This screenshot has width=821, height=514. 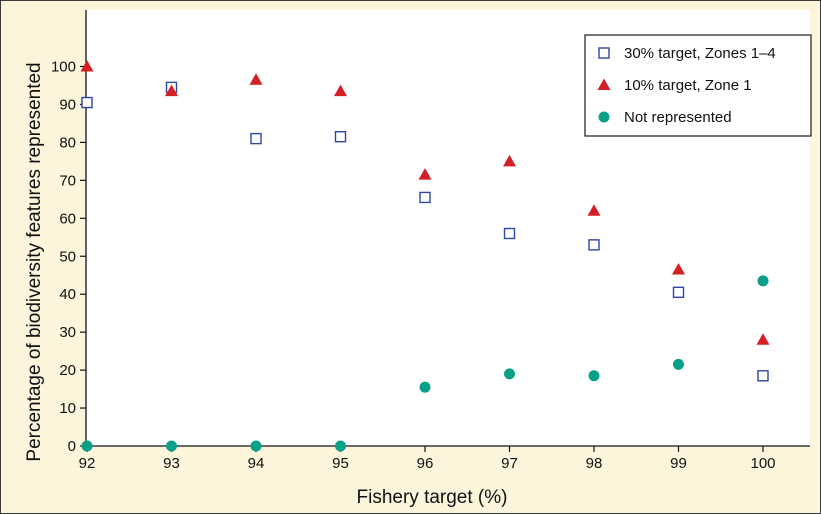 What do you see at coordinates (688, 85) in the screenshot?
I see `legend-label: 10% target, Zone 1` at bounding box center [688, 85].